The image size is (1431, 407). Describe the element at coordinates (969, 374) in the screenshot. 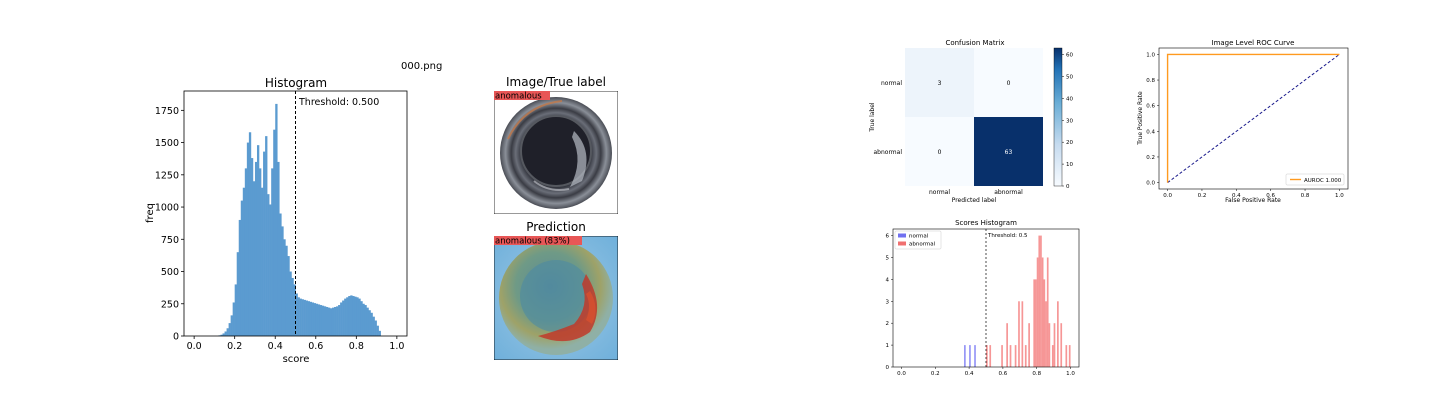

I see `scores-xtick-label: 0.4` at that location.